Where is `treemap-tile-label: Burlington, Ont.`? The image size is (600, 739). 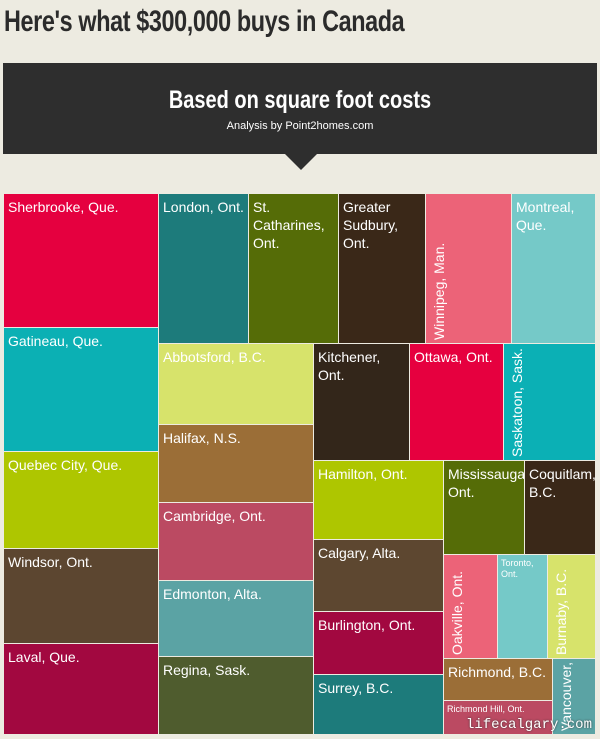
treemap-tile-label: Burlington, Ont. is located at coordinates (367, 625).